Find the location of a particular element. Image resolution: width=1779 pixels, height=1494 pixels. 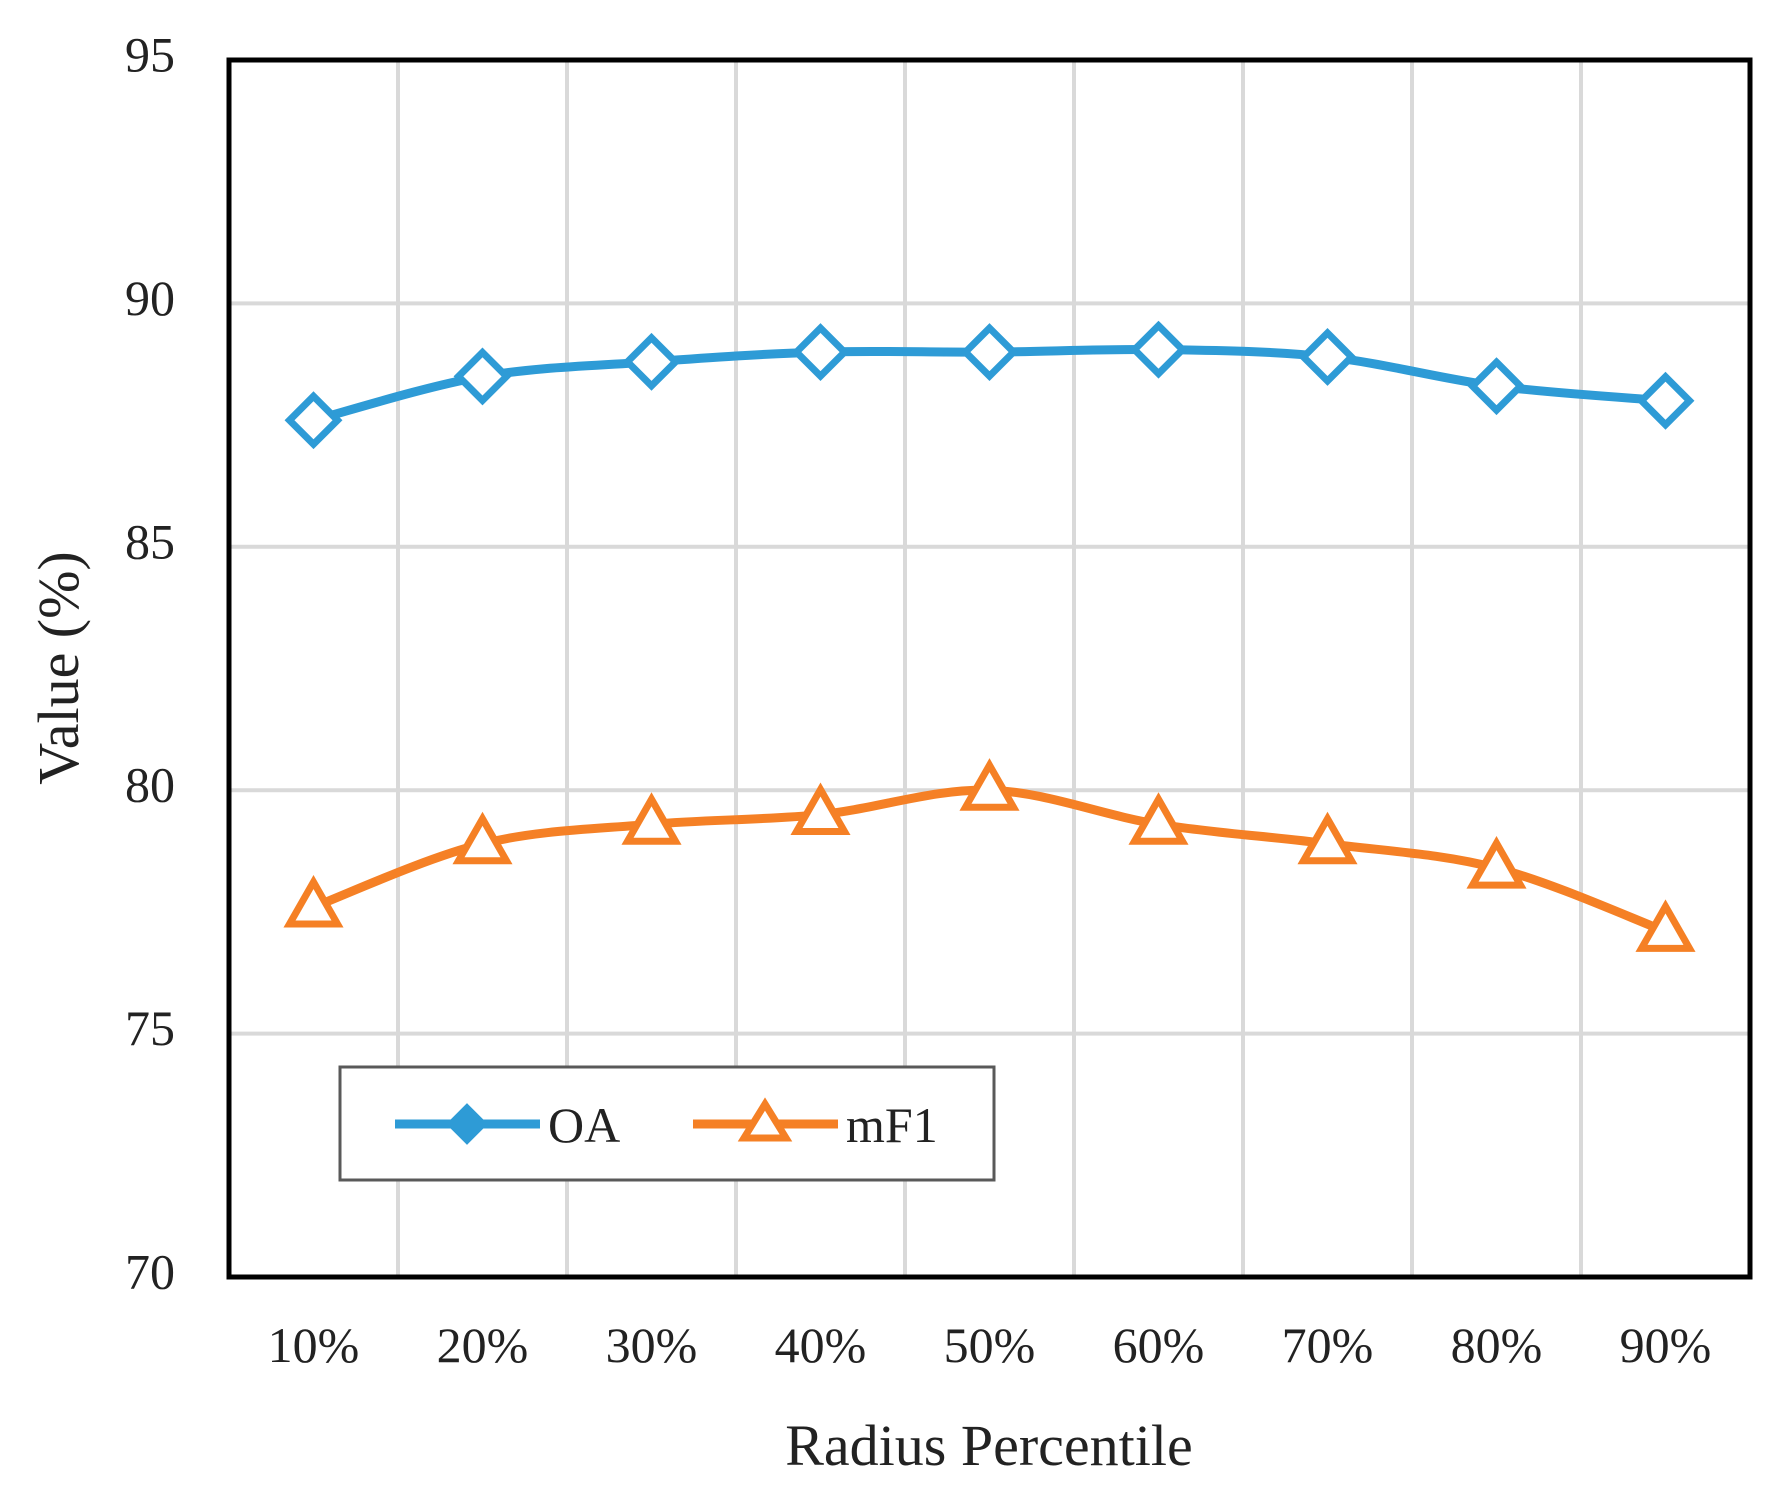

y-tick-label-80: 80 is located at coordinates (150, 785).